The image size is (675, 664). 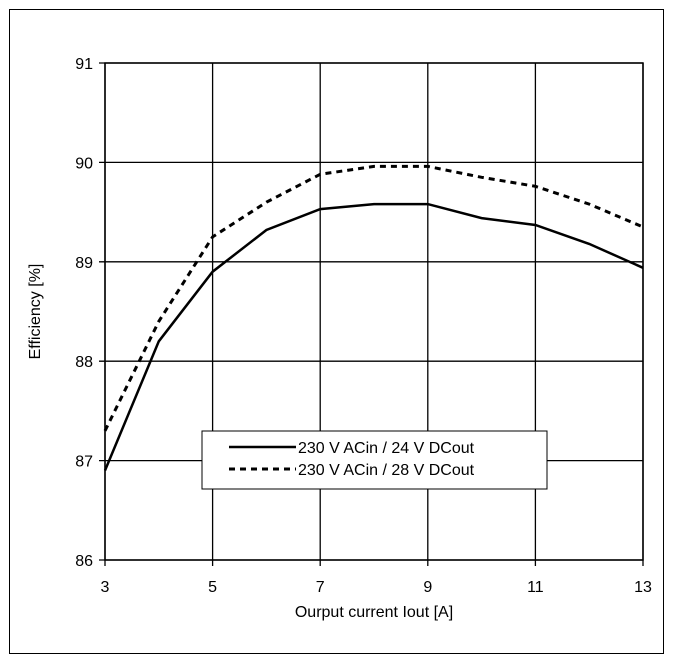 I want to click on x-tick-label: 3, so click(x=105, y=587).